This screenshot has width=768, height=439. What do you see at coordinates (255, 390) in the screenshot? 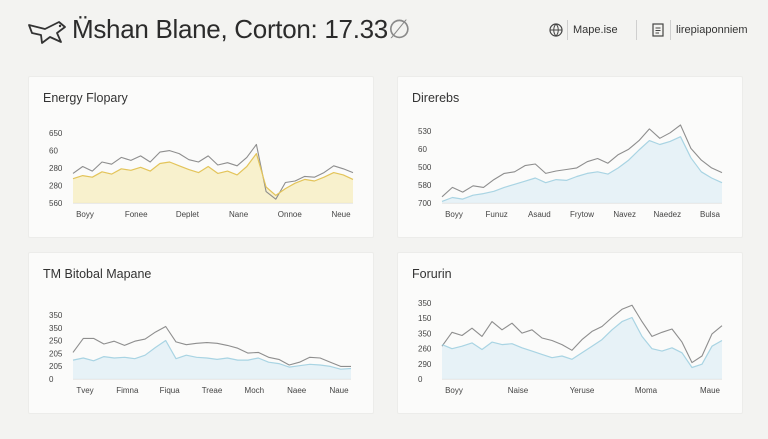
I see `x-tick-label: Moch` at bounding box center [255, 390].